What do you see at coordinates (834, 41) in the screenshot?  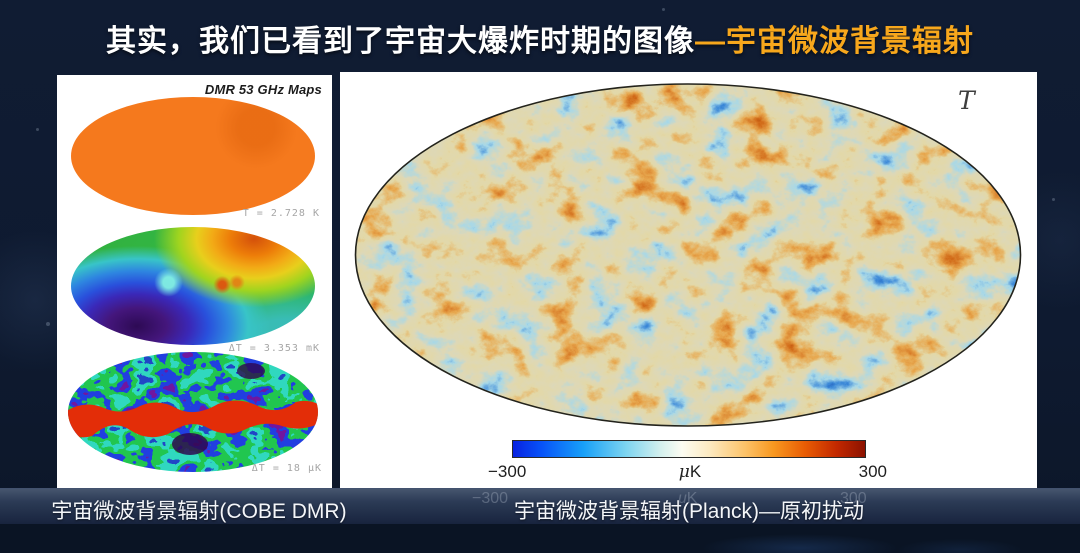 I see `slide-title-accent: —宇宙微波背景辐射` at bounding box center [834, 41].